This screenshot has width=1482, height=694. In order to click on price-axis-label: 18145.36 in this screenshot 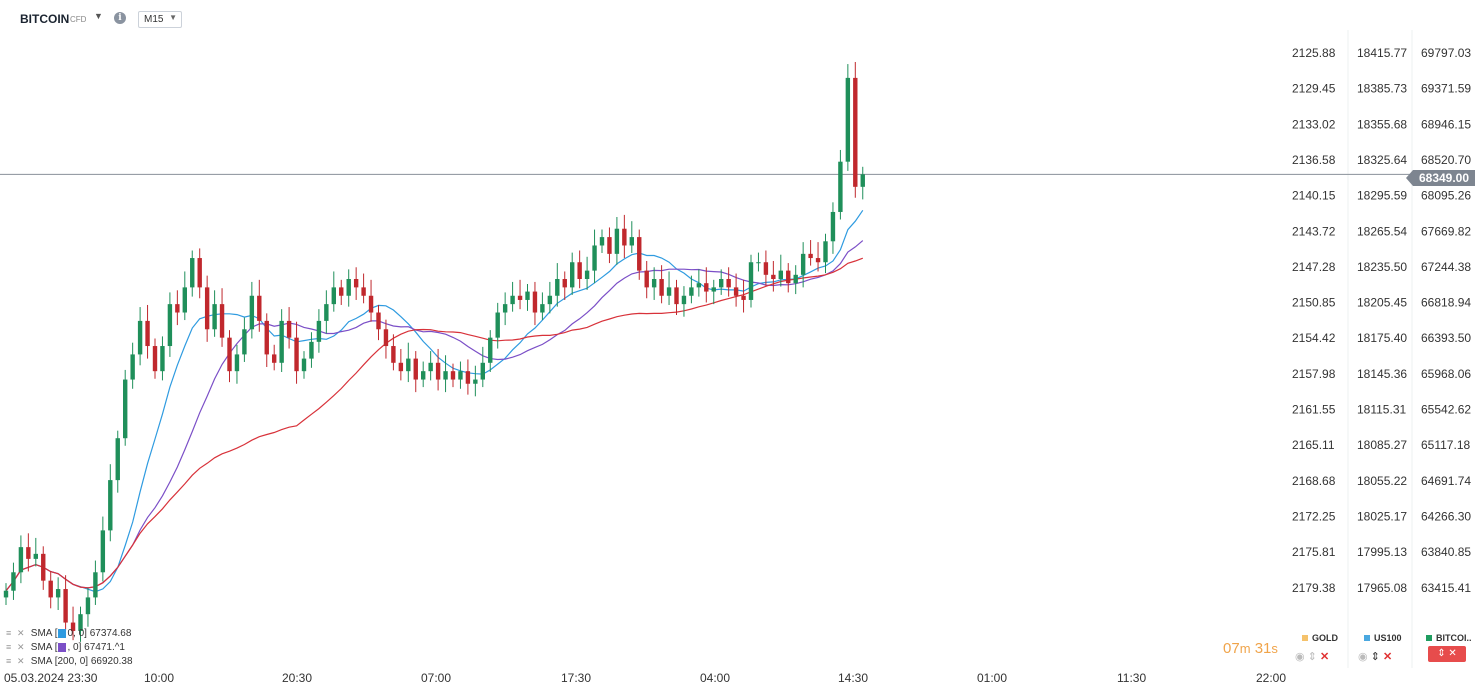, I will do `click(1382, 374)`.